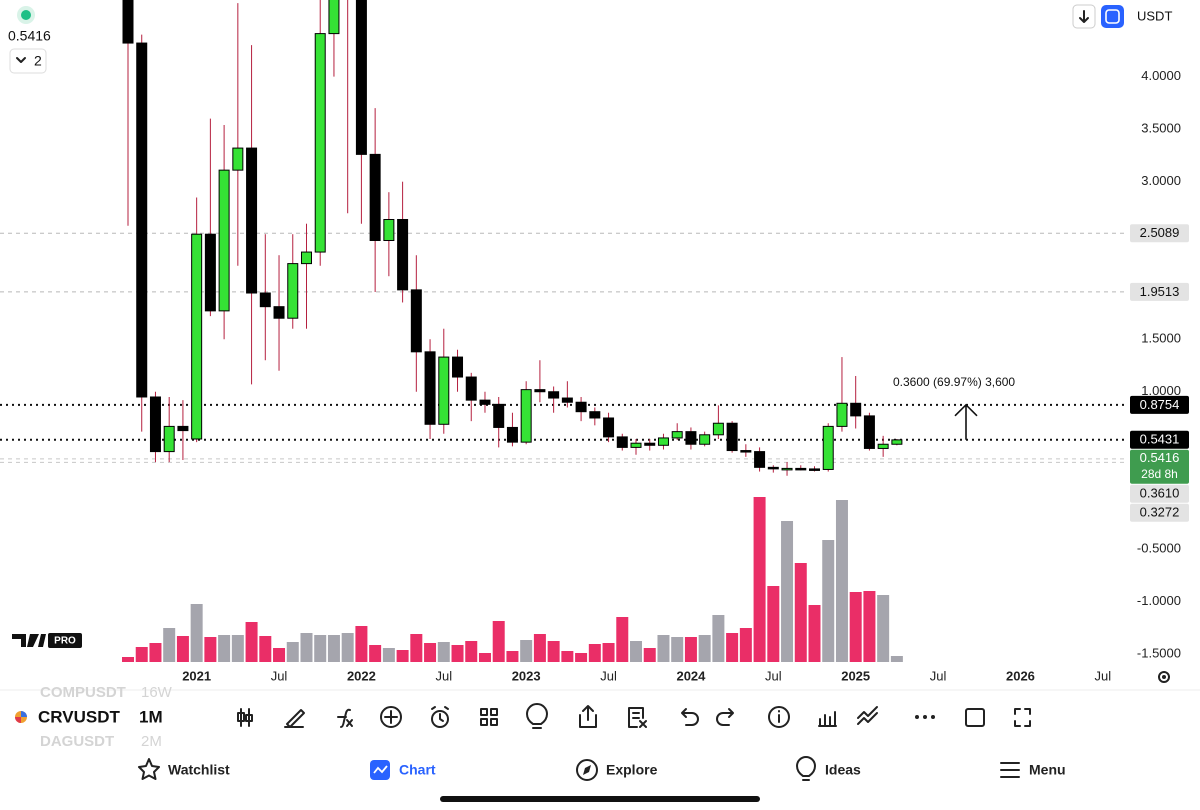  What do you see at coordinates (151, 716) in the screenshot?
I see `interval: 1M` at bounding box center [151, 716].